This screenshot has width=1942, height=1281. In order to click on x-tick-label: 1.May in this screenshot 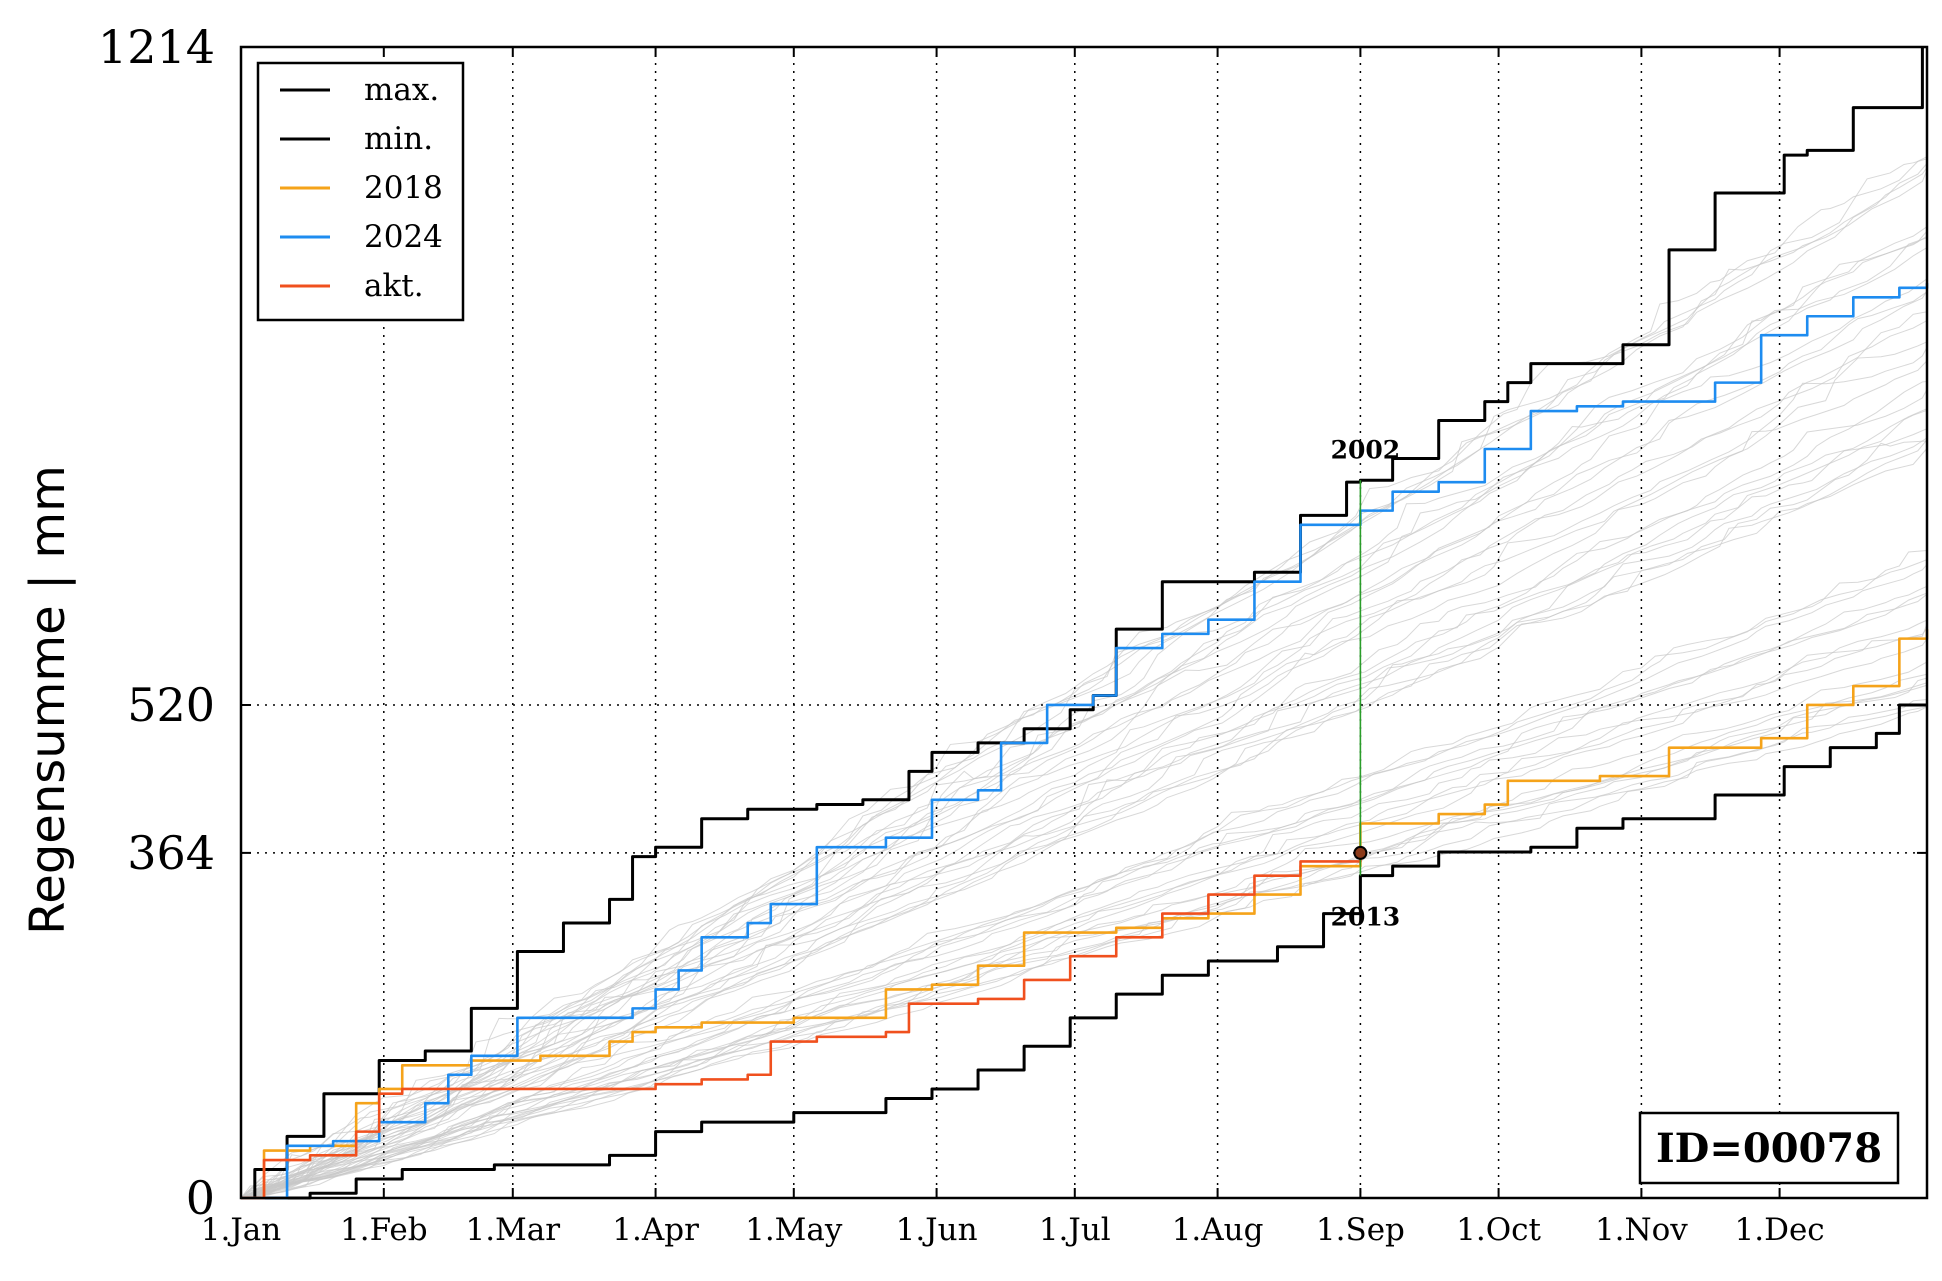, I will do `click(794, 1230)`.